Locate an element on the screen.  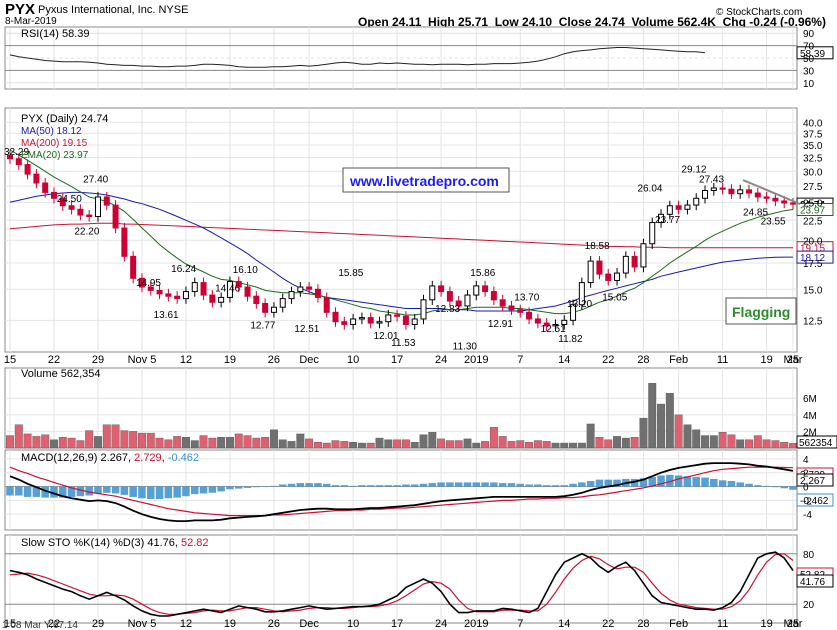
x-tick-label: 22 is located at coordinates (54, 360).